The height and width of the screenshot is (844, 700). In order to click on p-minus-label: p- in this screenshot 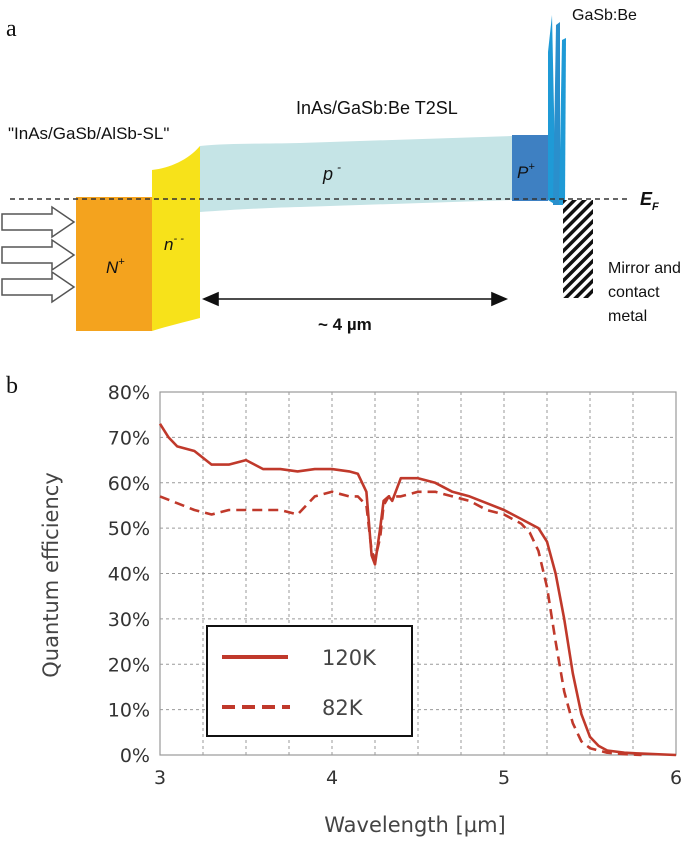, I will do `click(331, 172)`.